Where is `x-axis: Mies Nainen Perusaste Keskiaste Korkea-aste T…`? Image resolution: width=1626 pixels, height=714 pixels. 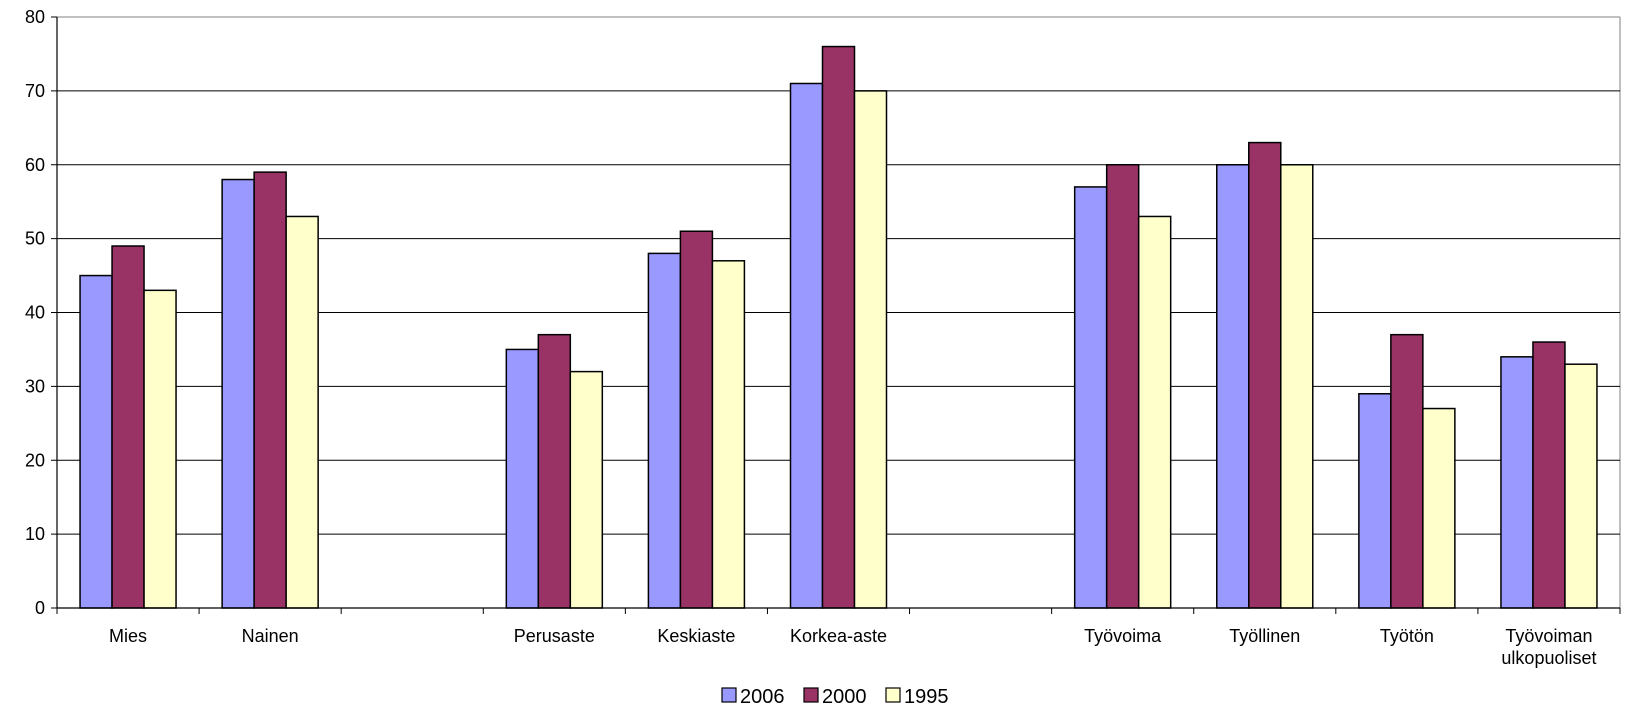 x-axis: Mies Nainen Perusaste Keskiaste Korkea-aste T… is located at coordinates (838, 637).